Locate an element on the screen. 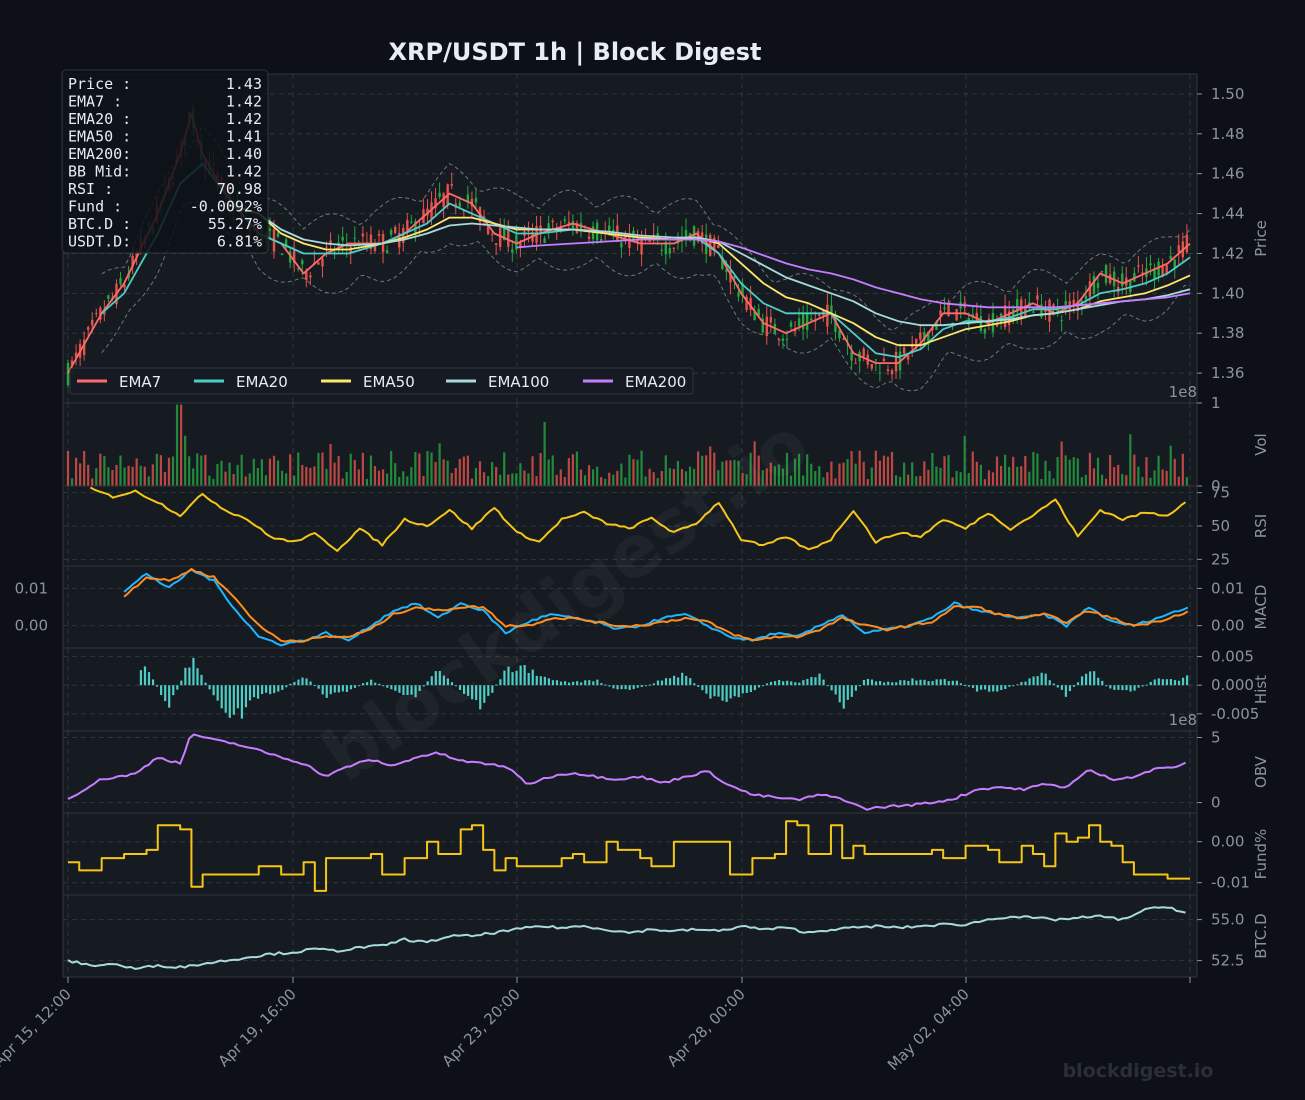  legend-frame is located at coordinates (381, 381).